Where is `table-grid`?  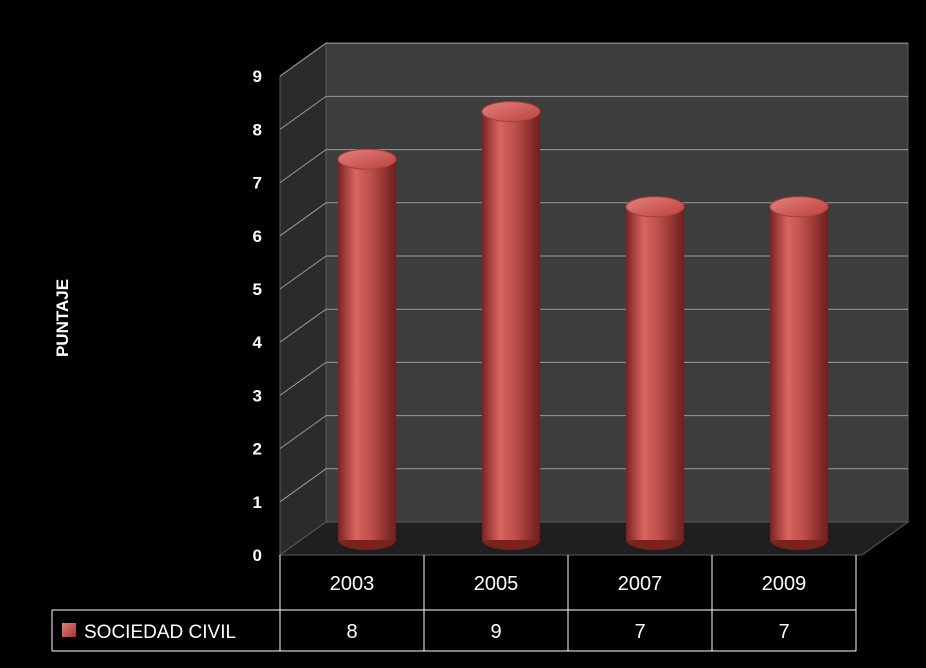 table-grid is located at coordinates (454, 603).